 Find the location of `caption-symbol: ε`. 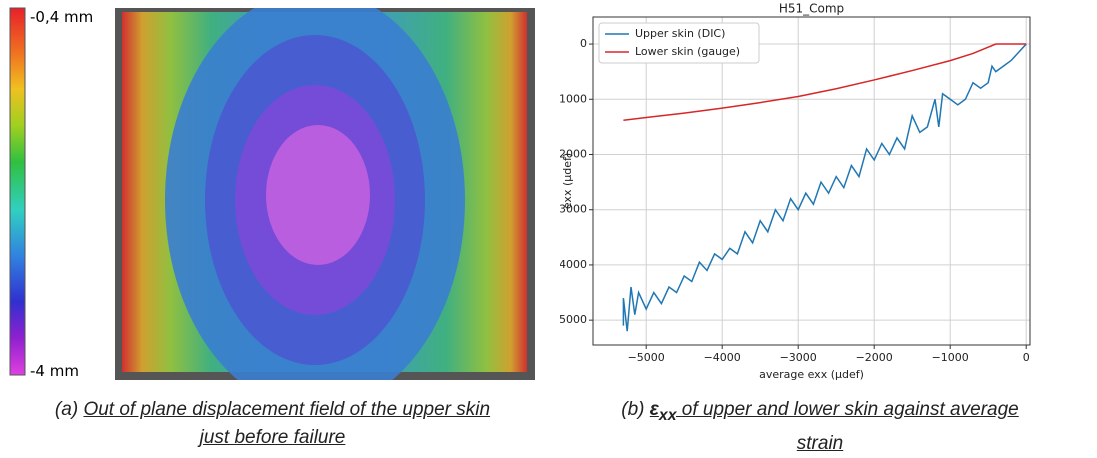

caption-symbol: ε is located at coordinates (654, 409).